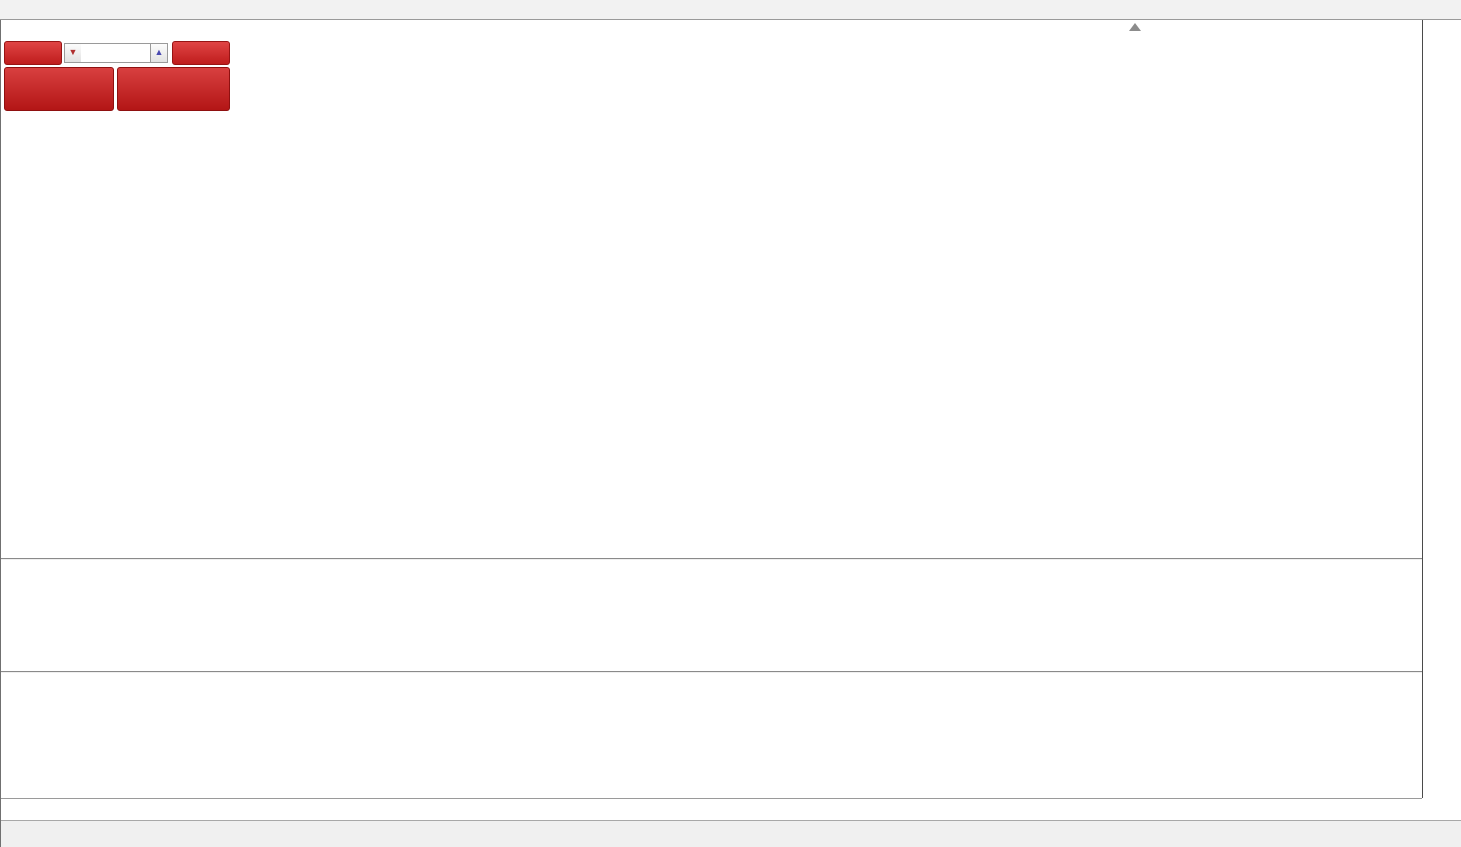 The width and height of the screenshot is (1461, 847). I want to click on price-axis, so click(1441, 409).